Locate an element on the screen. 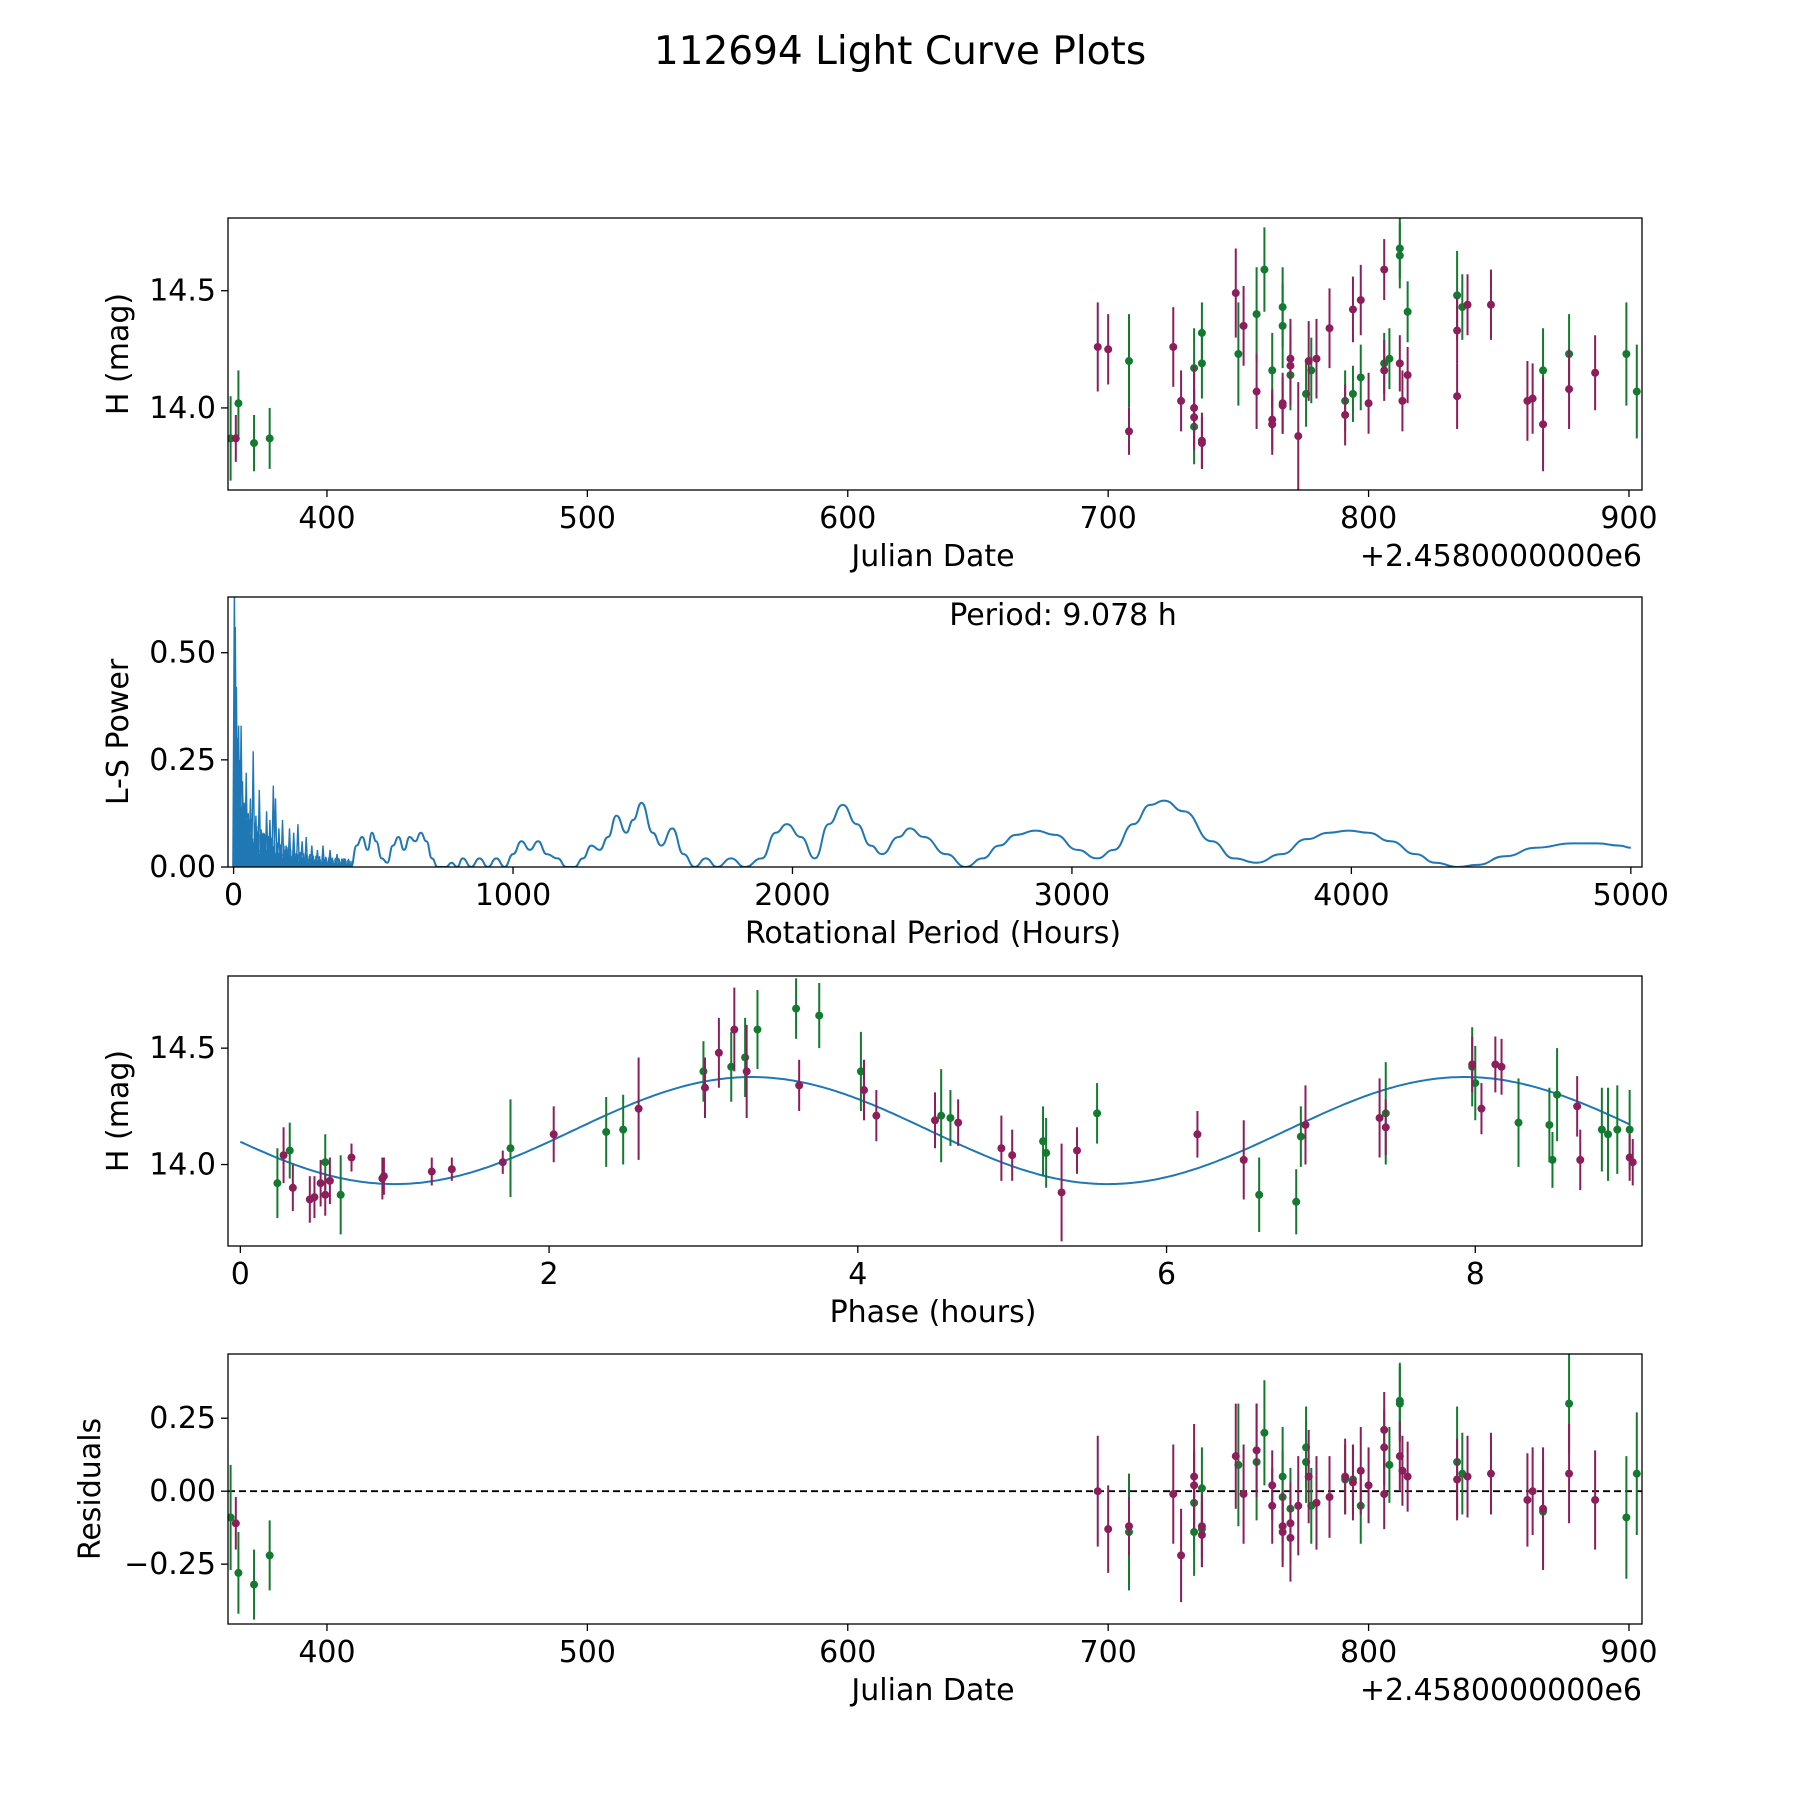 The image size is (1800, 1800). x-tick-label: 0 is located at coordinates (233, 895).